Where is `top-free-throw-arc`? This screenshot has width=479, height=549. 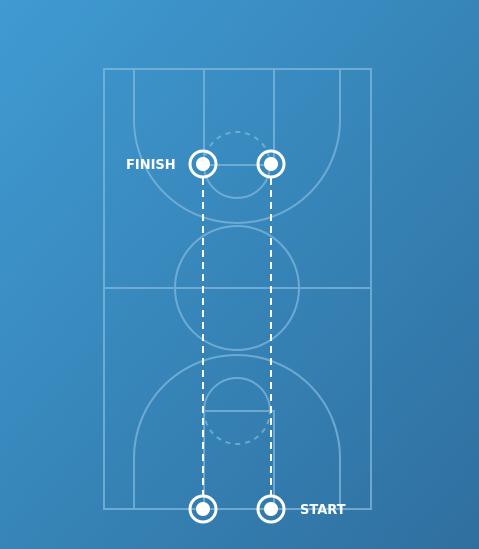
top-free-throw-arc is located at coordinates (237, 181).